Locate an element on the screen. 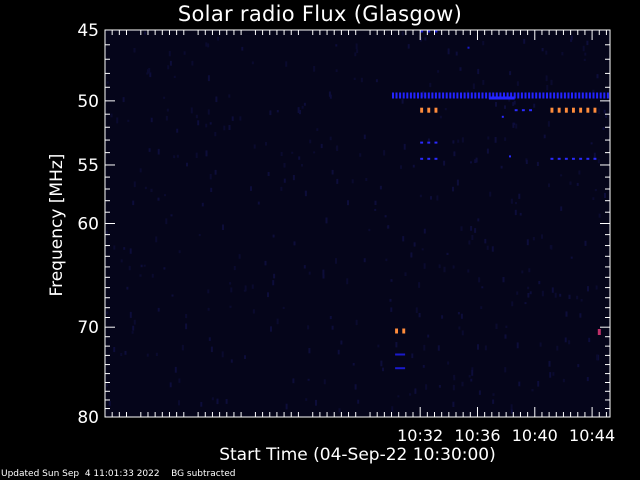 The height and width of the screenshot is (480, 640). band-dense-segment is located at coordinates (501, 98).